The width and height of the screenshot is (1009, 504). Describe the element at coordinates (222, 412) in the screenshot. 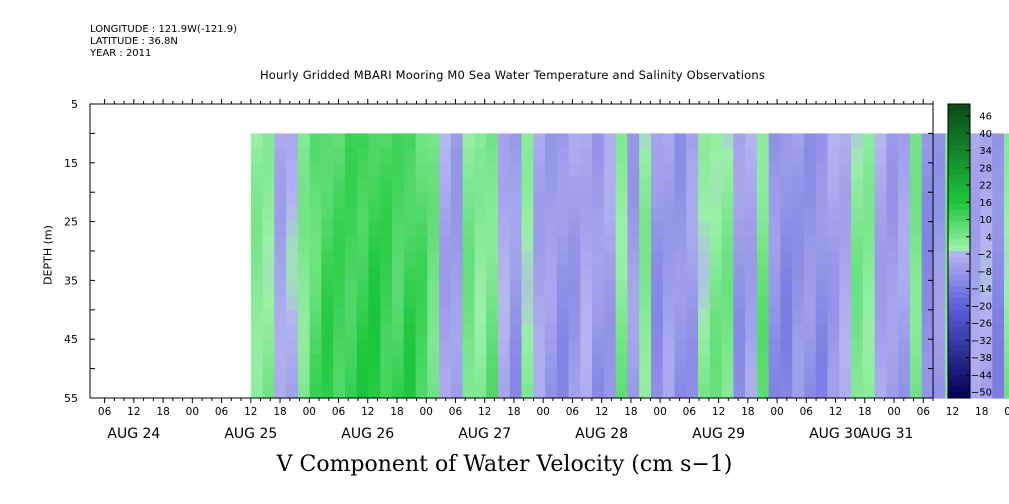

I see `x-tick-label: 06` at that location.